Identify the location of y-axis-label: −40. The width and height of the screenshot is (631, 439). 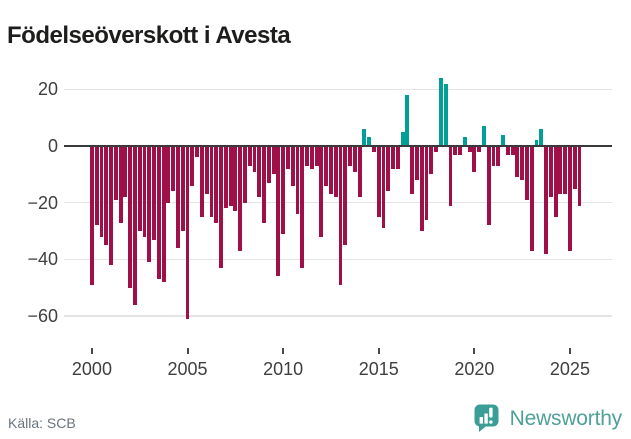
(42, 259).